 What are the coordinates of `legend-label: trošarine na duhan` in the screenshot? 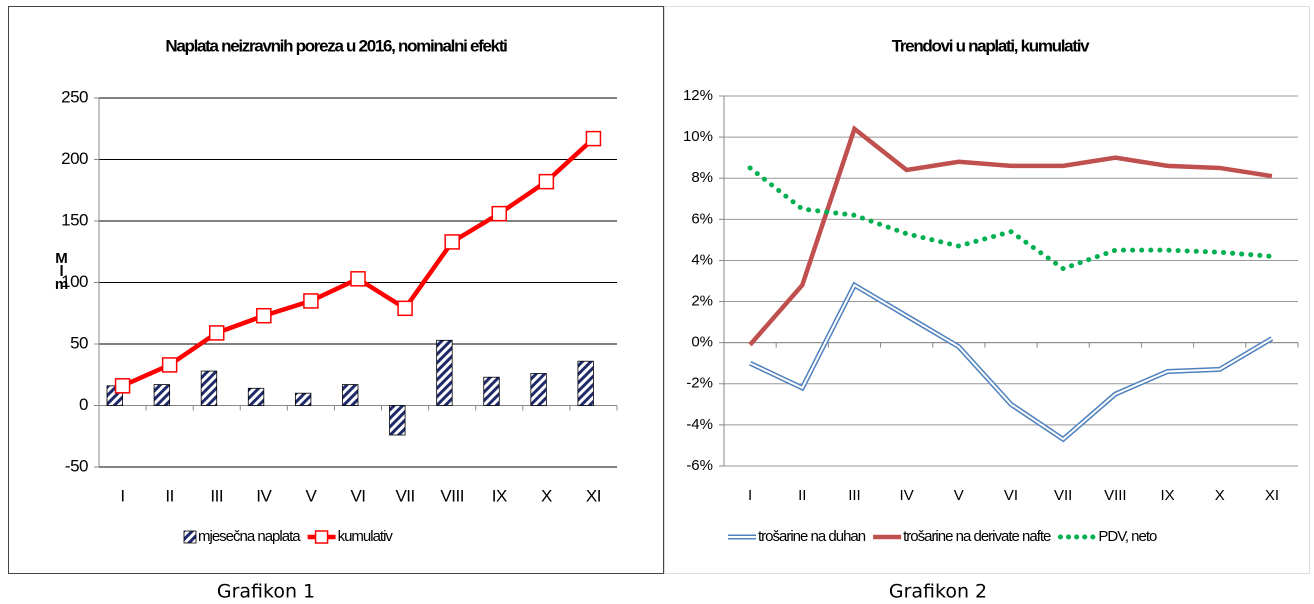 It's located at (812, 536).